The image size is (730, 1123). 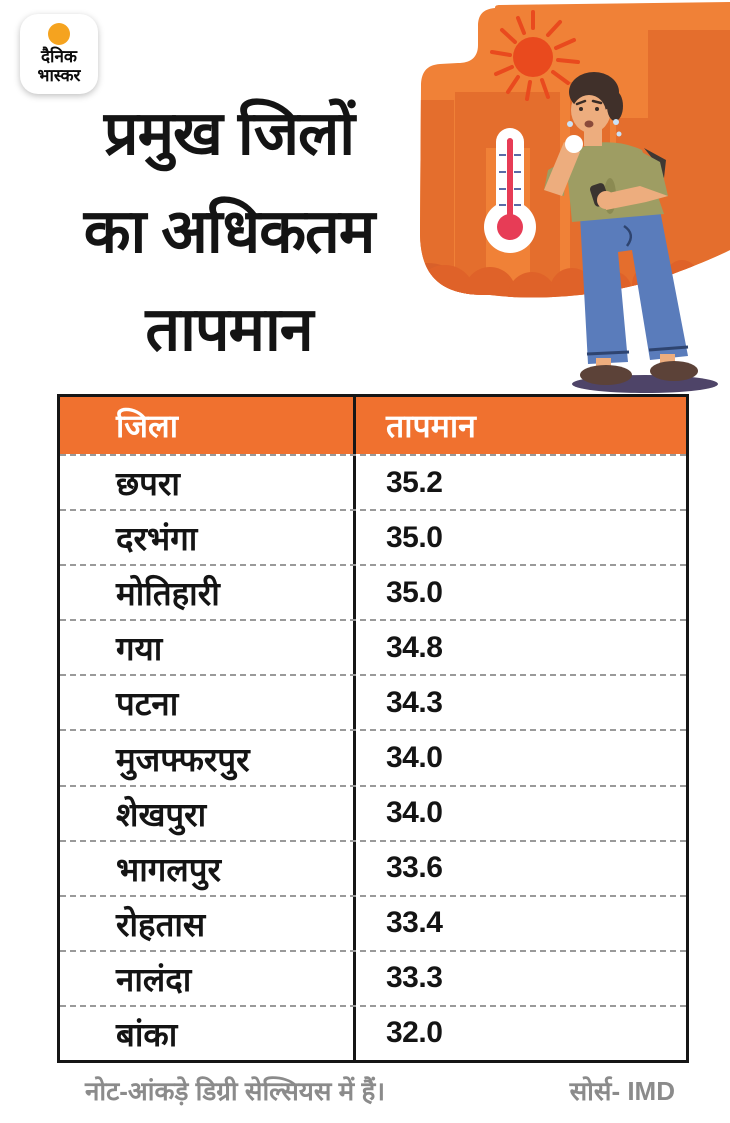 I want to click on logo-text: दैनिक भास्कर, so click(x=59, y=66).